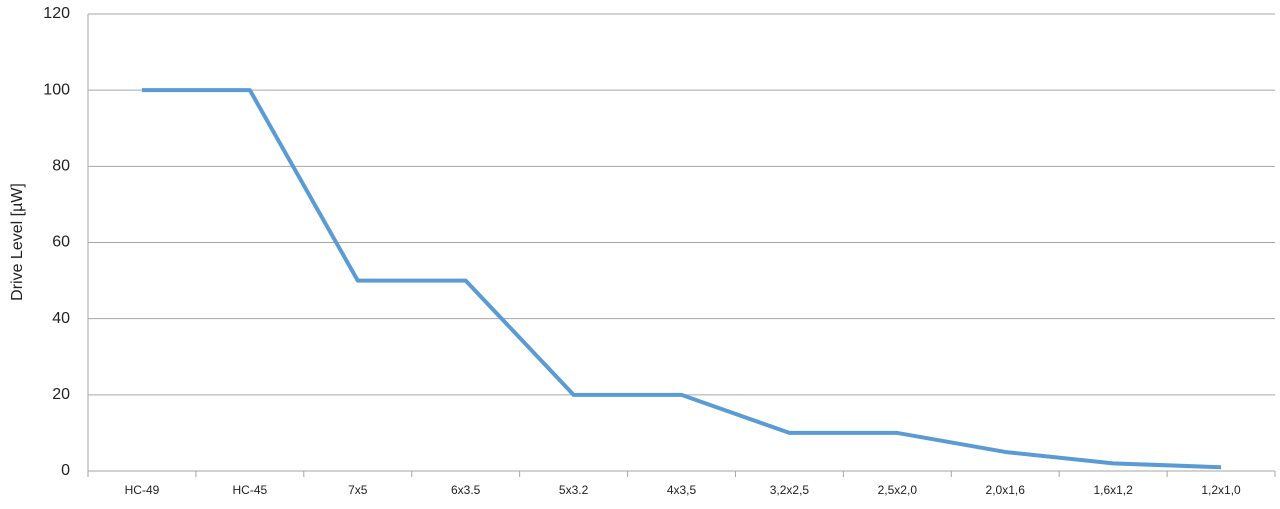 The image size is (1280, 509). Describe the element at coordinates (1113, 490) in the screenshot. I see `x-tick-label: 1,6x1,2` at that location.